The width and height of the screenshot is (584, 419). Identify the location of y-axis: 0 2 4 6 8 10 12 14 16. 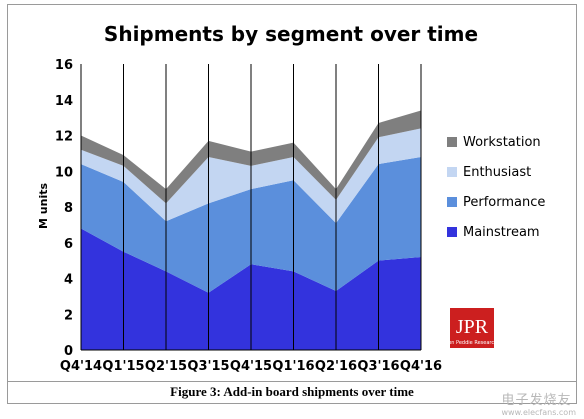
(64, 208).